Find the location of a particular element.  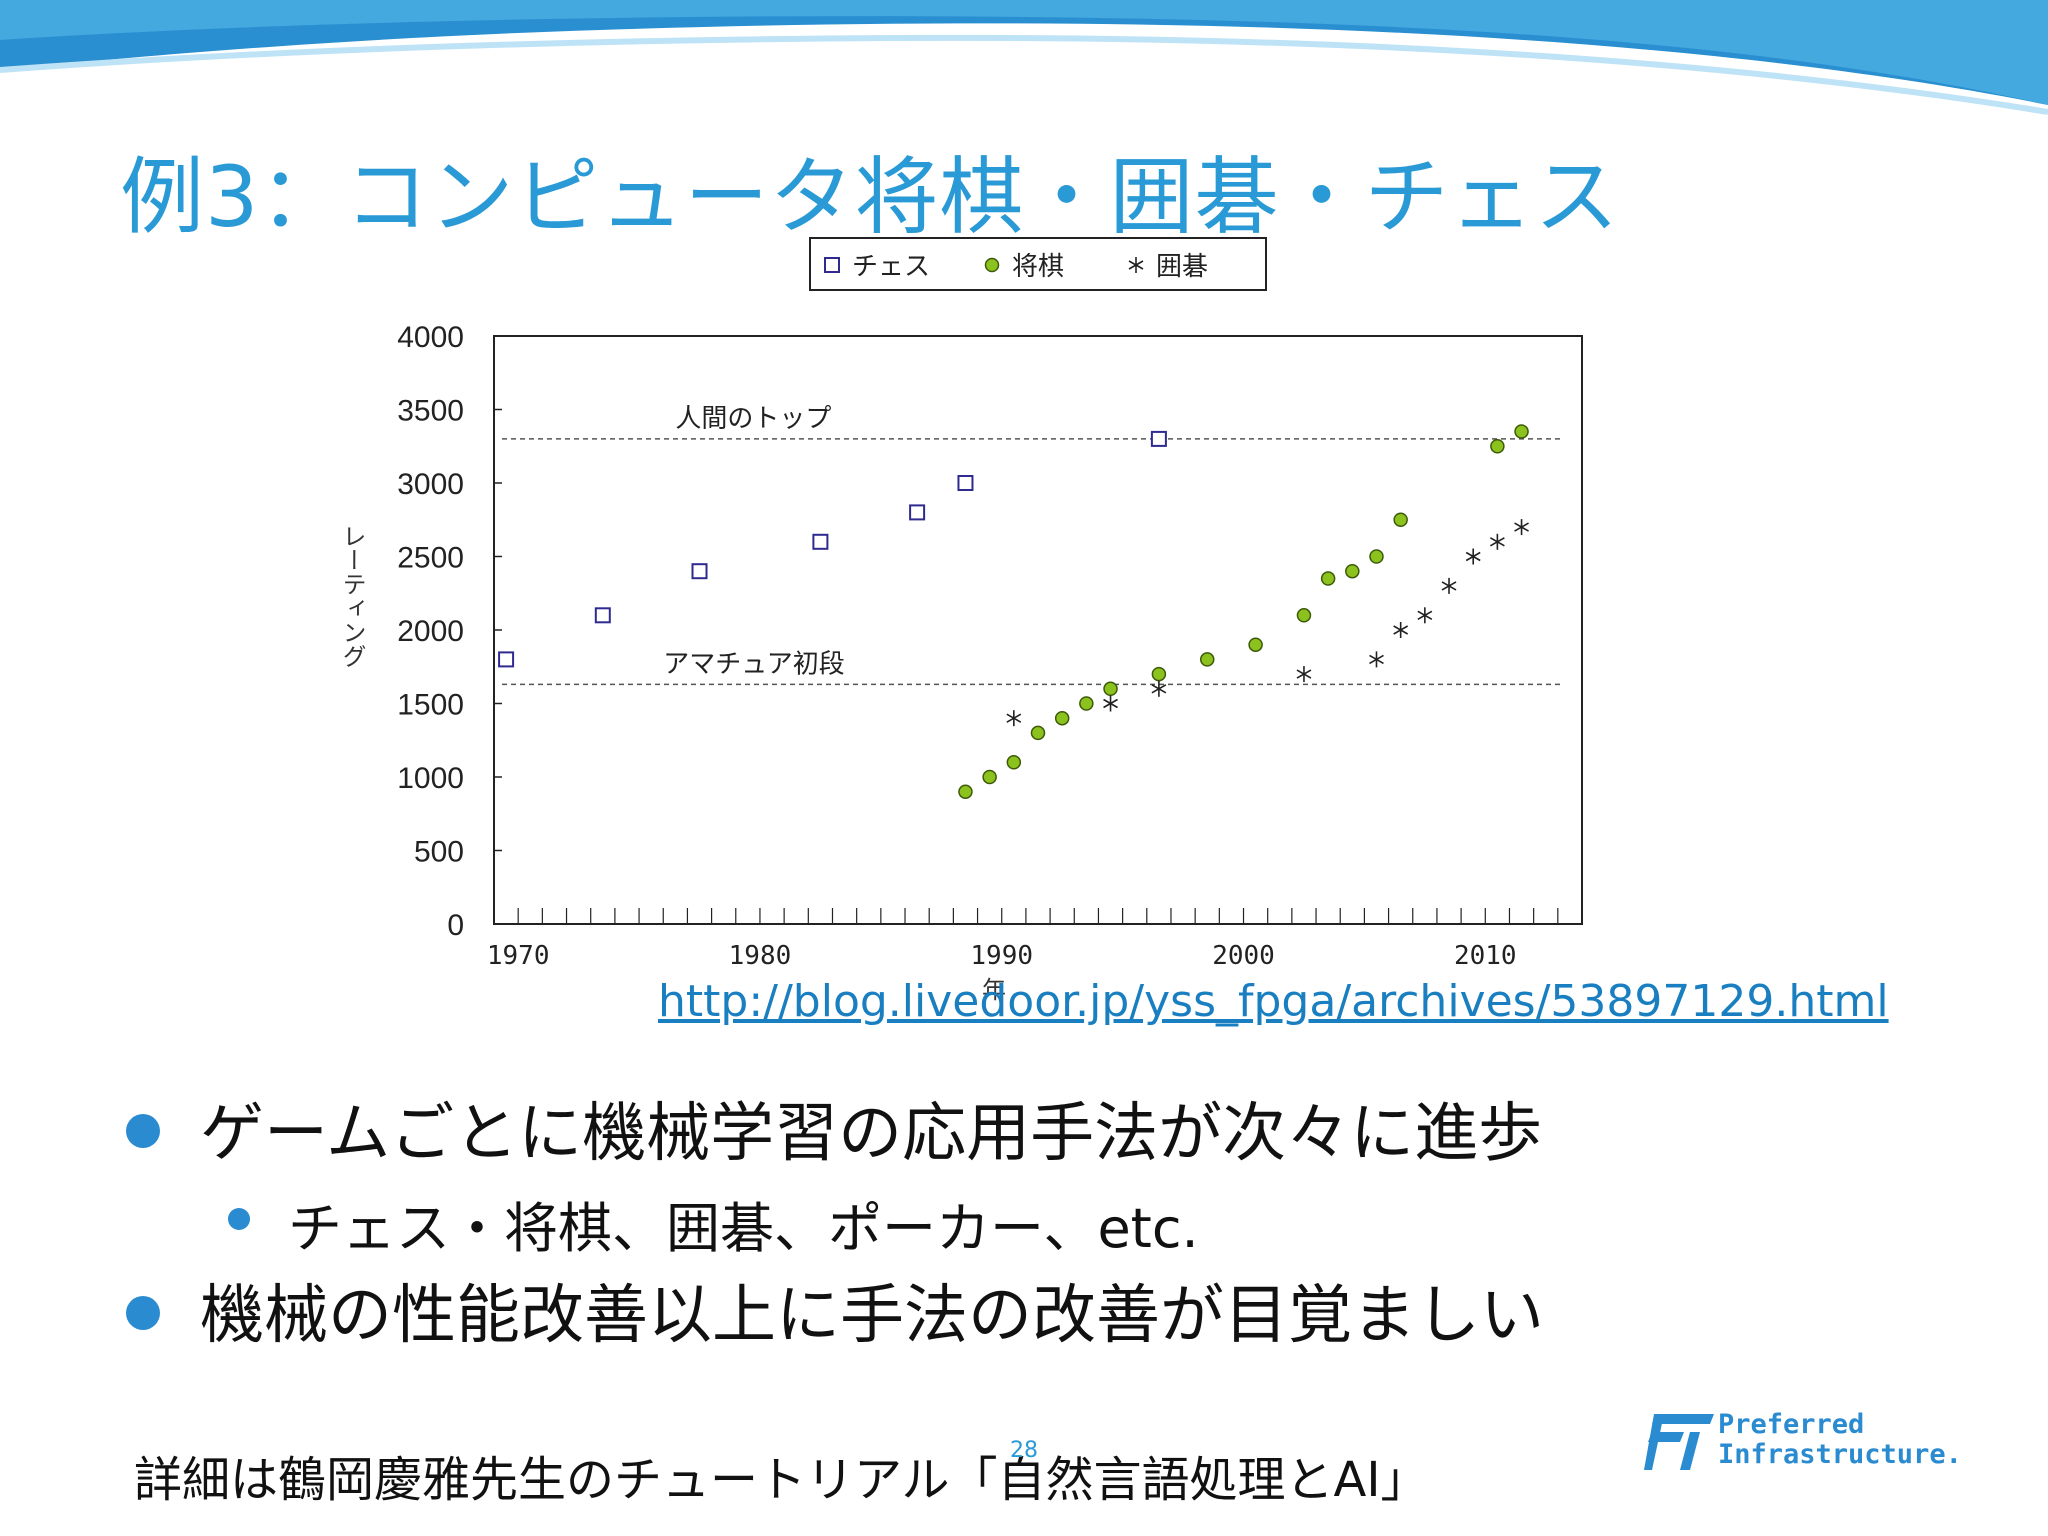

logo-line-2: Infrastructure. is located at coordinates (1840, 1454).